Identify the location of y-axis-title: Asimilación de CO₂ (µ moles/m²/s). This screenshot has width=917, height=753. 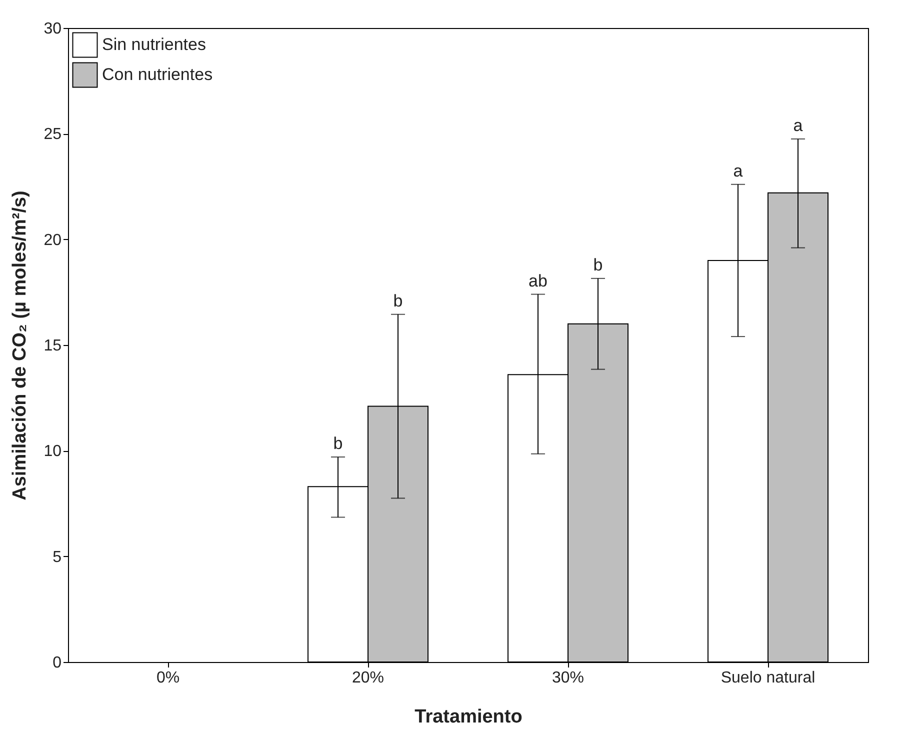
(20, 345).